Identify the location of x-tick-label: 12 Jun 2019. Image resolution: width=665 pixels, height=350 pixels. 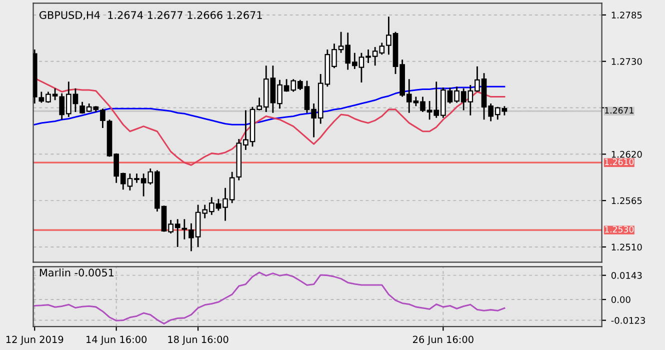
(35, 340).